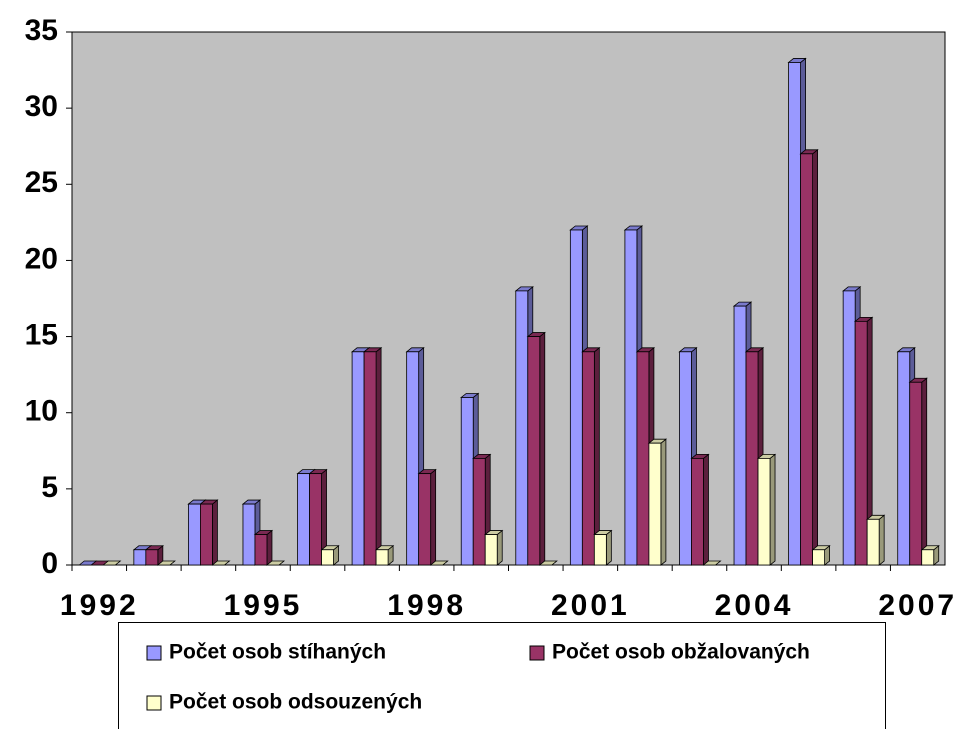  I want to click on y-tick-label: 5, so click(49, 487).